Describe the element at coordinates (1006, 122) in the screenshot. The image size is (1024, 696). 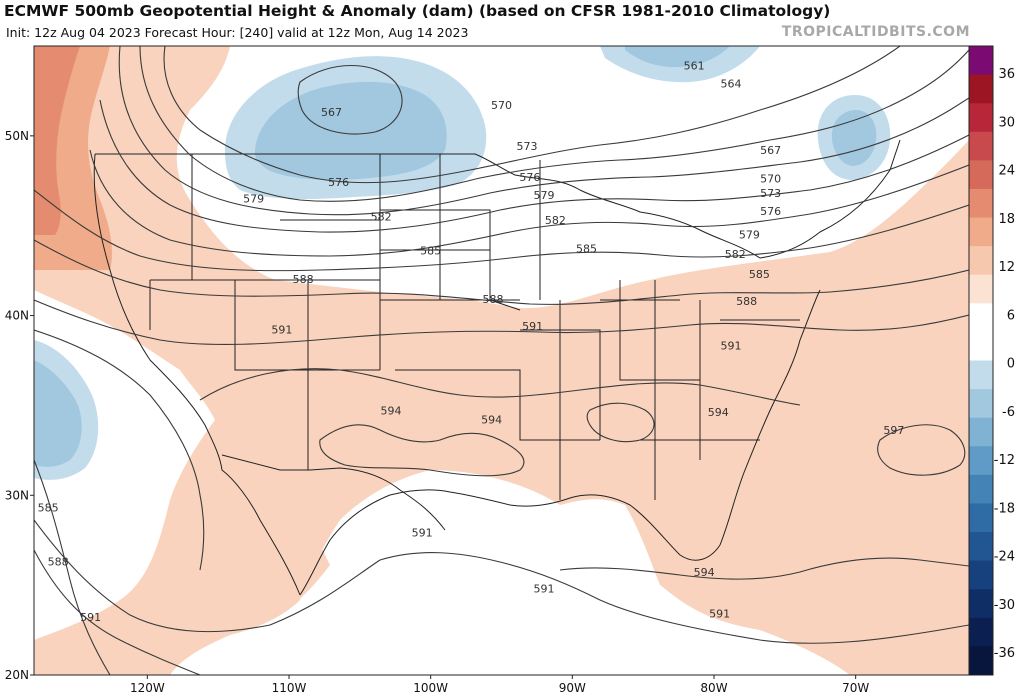
I see `colorbar-label: 30` at that location.